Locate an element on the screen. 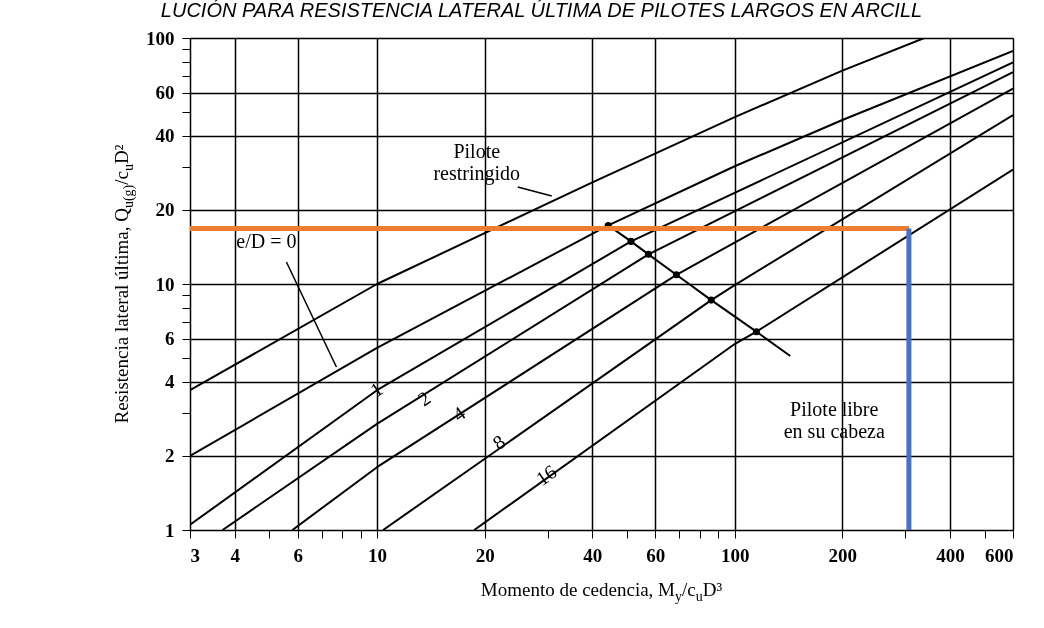 This screenshot has width=1044, height=628. y-tick-label: 4 is located at coordinates (170, 382).